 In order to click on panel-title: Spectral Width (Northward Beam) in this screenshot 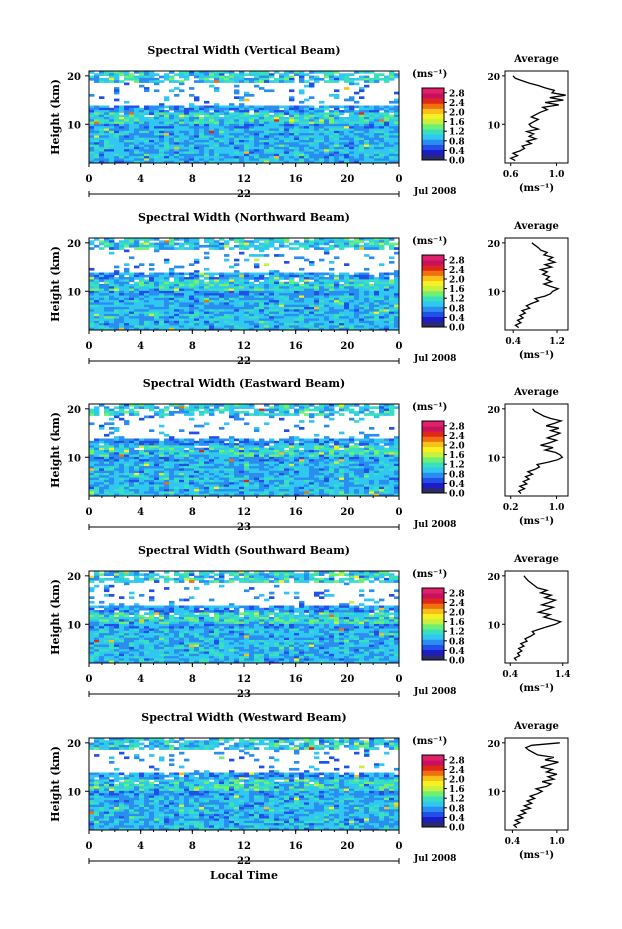, I will do `click(244, 217)`.